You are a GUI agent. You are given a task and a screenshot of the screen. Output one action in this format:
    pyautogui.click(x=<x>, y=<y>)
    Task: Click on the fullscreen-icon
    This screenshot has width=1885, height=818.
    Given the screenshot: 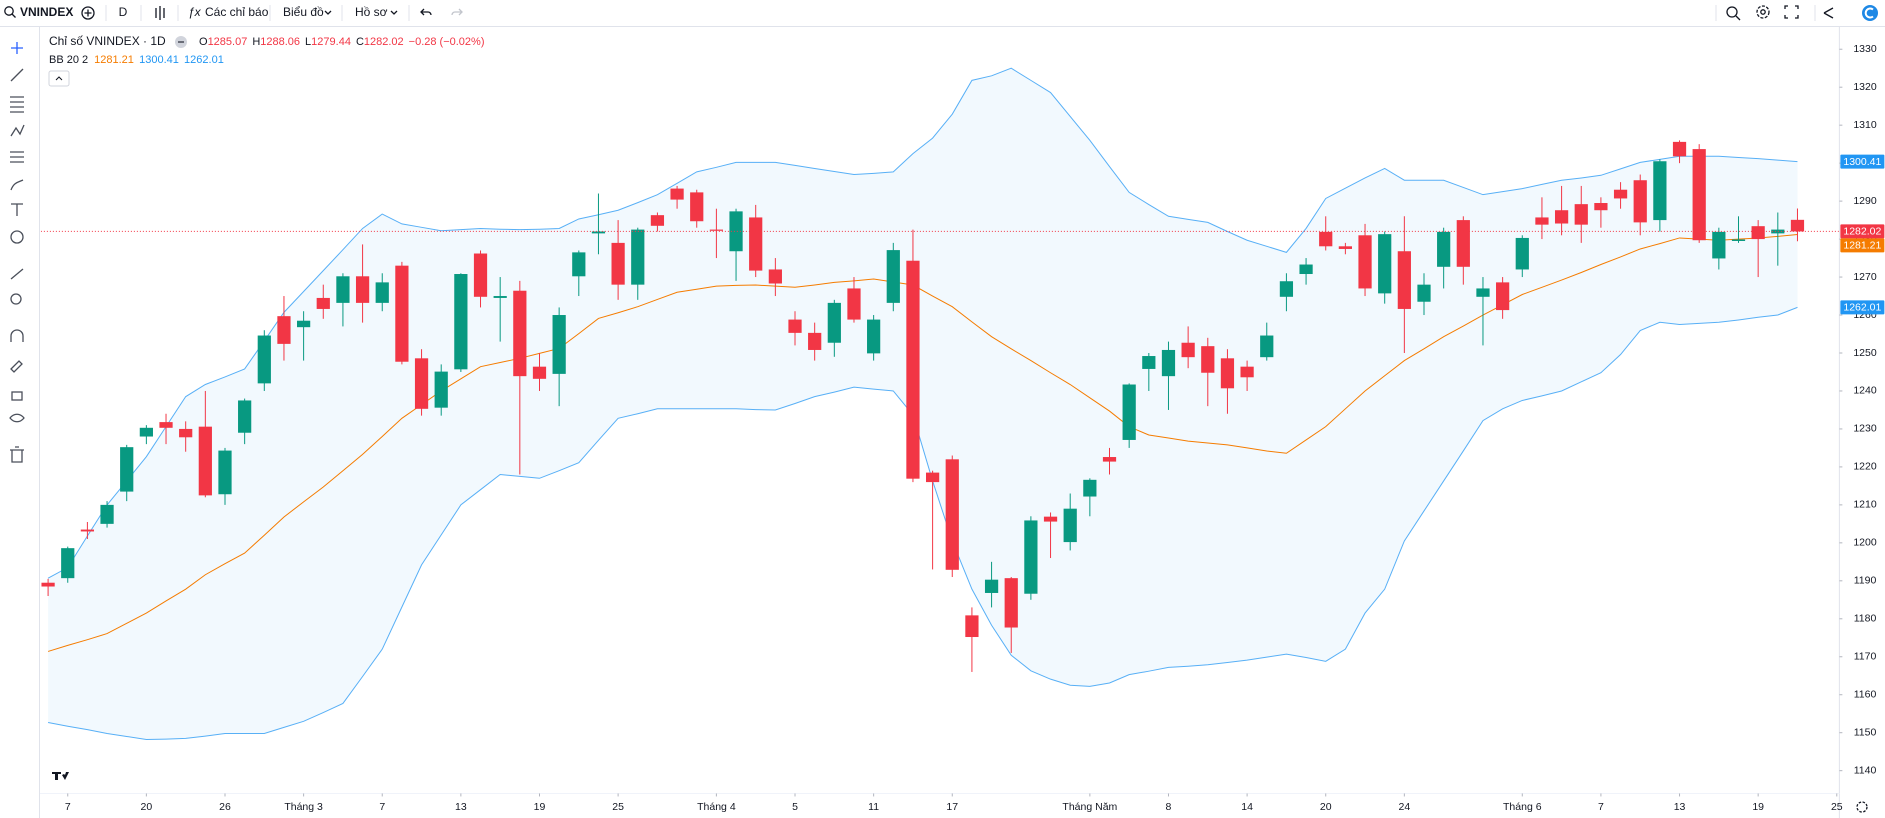 What is the action you would take?
    pyautogui.click(x=1791, y=12)
    